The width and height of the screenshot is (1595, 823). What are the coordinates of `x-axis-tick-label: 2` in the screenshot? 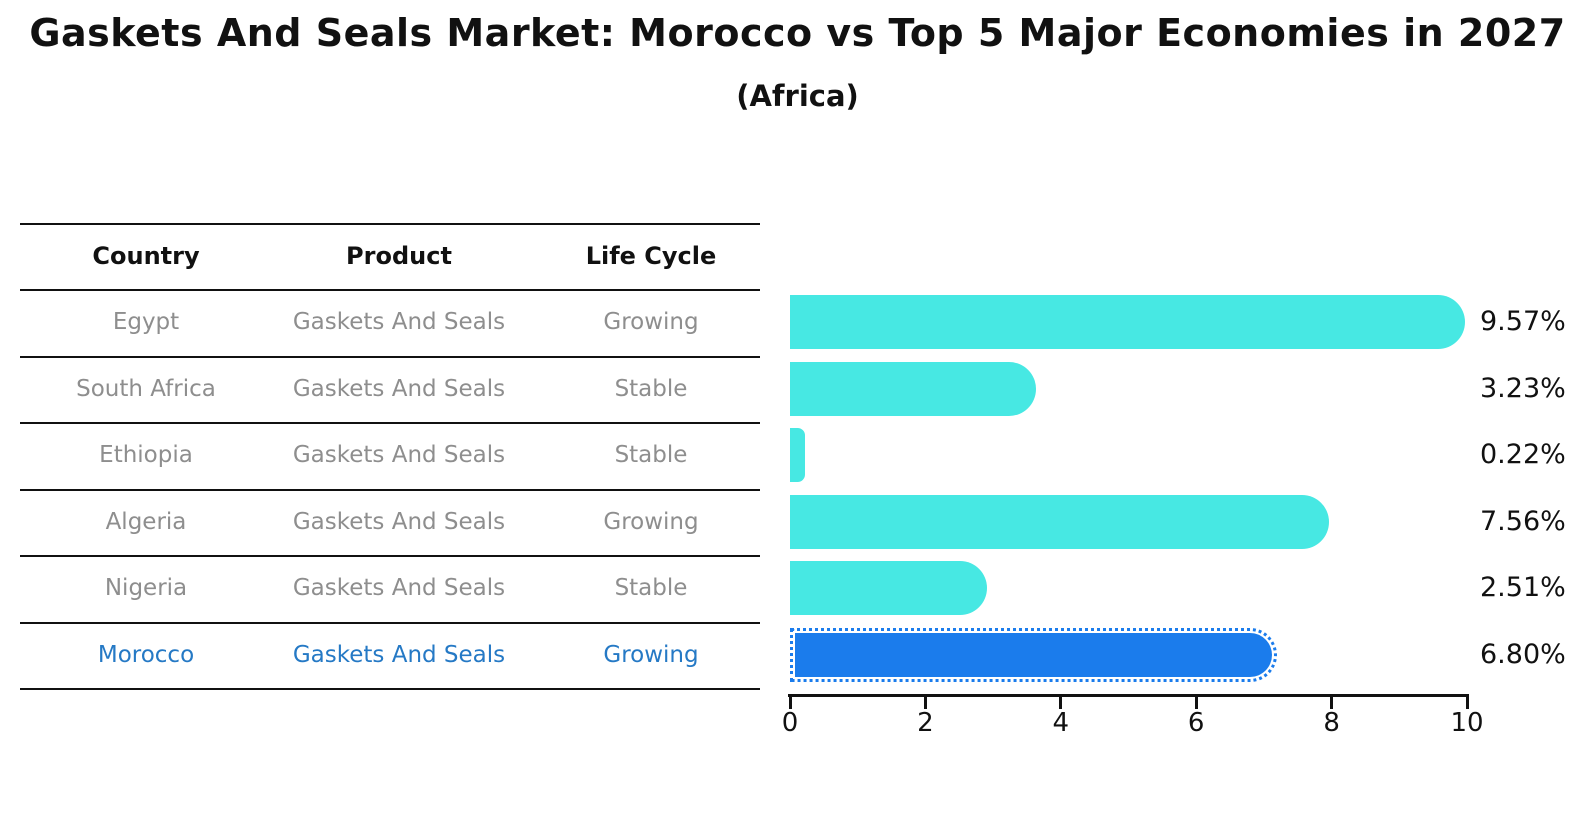 It's located at (925, 723).